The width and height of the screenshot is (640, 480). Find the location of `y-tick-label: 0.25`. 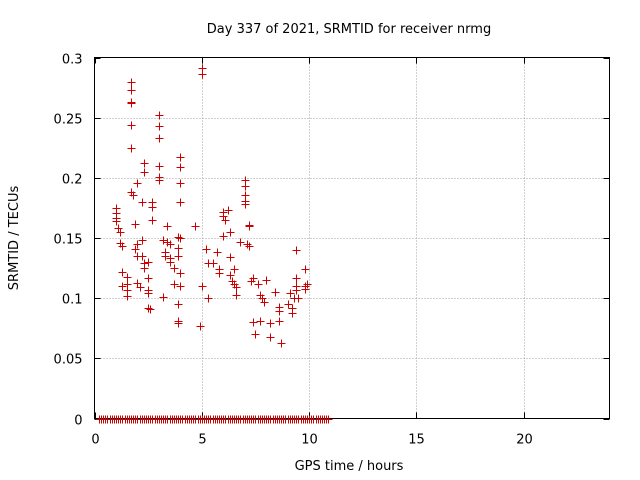

y-tick-label: 0.25 is located at coordinates (68, 120).